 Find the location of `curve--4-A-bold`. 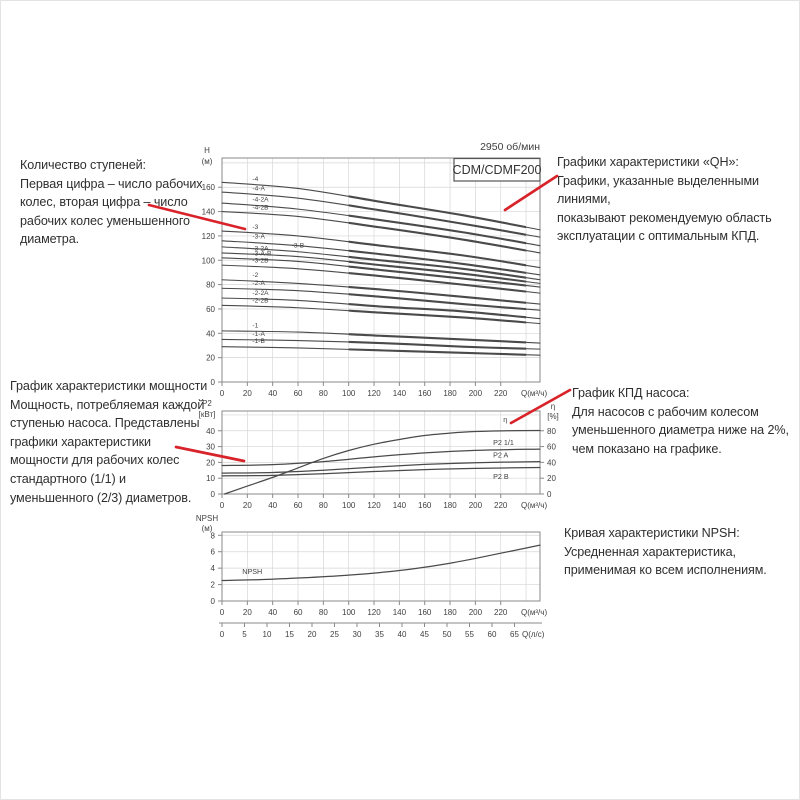

curve--4-A-bold is located at coordinates (437, 220).